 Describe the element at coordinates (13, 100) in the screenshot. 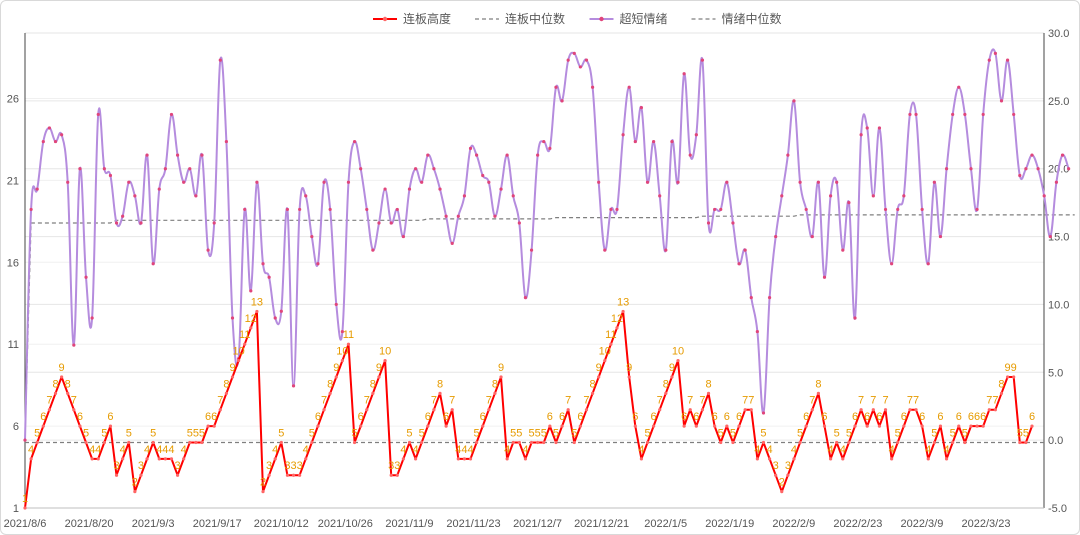

I see `left-tick-label: 26` at that location.